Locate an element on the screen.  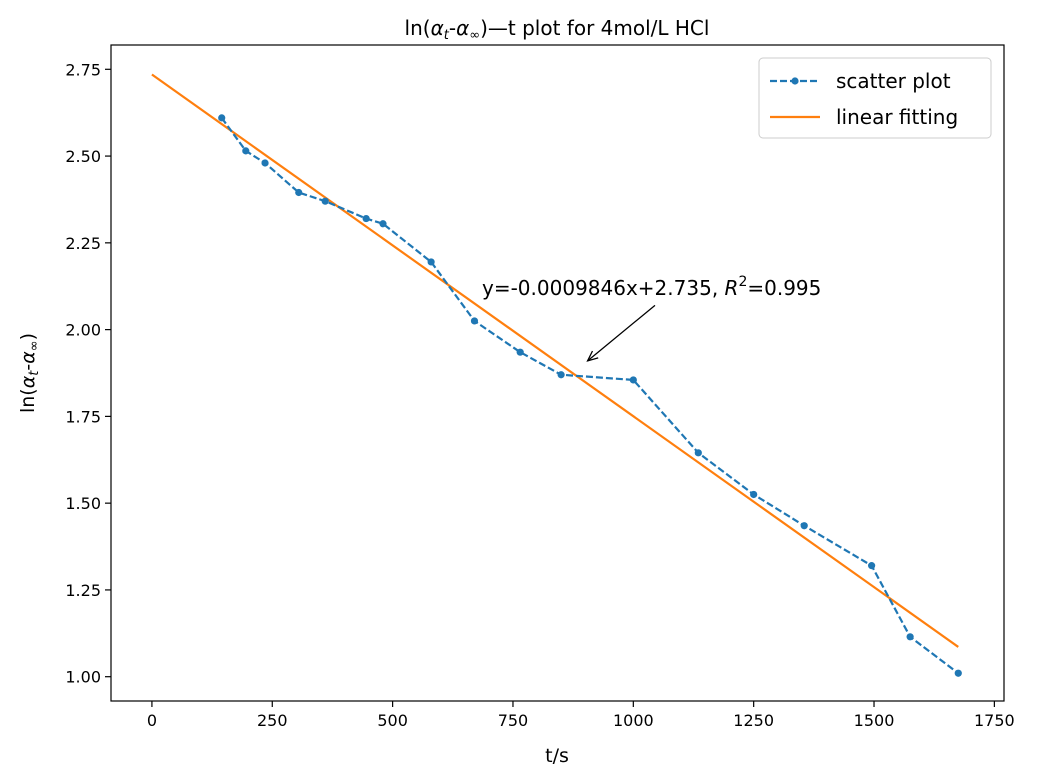
x-axis: 0 250 500 750 1000 1250 1500 1750 is located at coordinates (581, 715).